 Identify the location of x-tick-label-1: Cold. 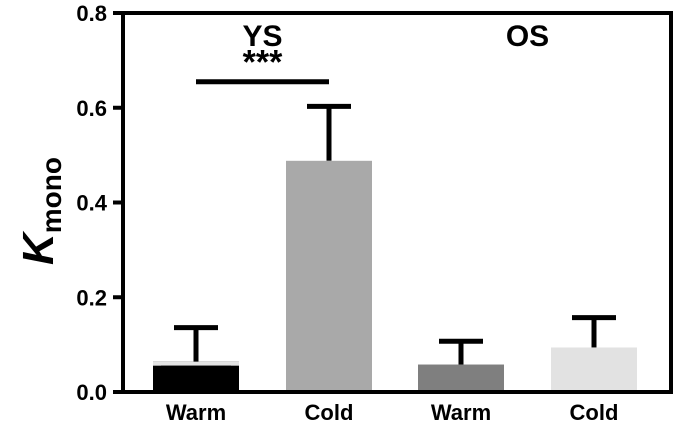
(329, 412).